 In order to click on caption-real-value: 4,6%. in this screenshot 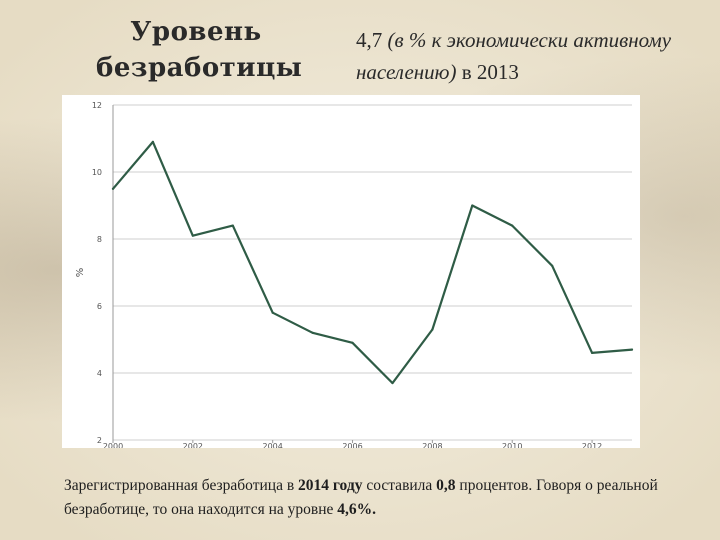, I will do `click(357, 509)`.